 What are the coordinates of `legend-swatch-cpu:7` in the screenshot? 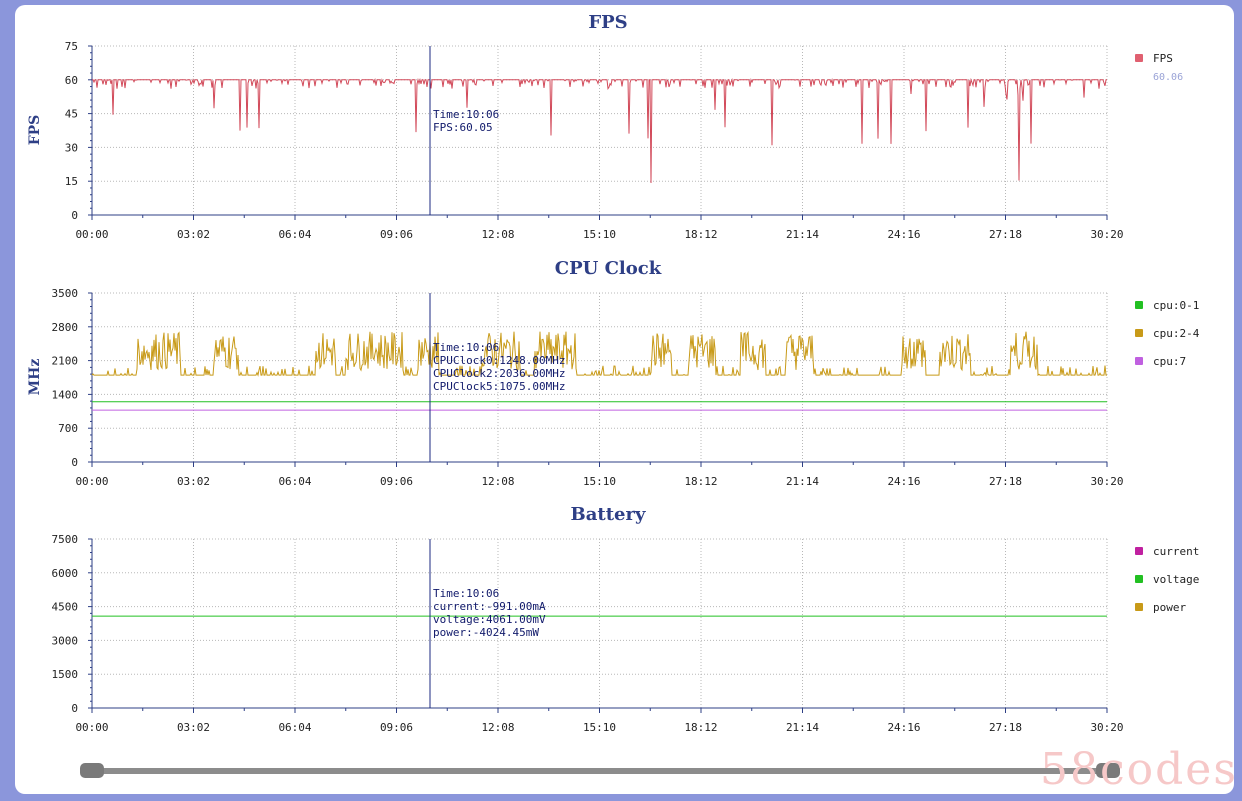 It's located at (1139, 361).